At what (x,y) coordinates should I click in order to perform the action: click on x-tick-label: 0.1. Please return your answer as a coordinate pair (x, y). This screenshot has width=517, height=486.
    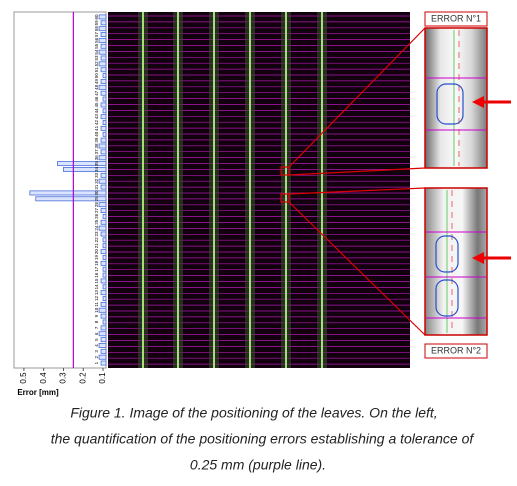
    Looking at the image, I should click on (102, 378).